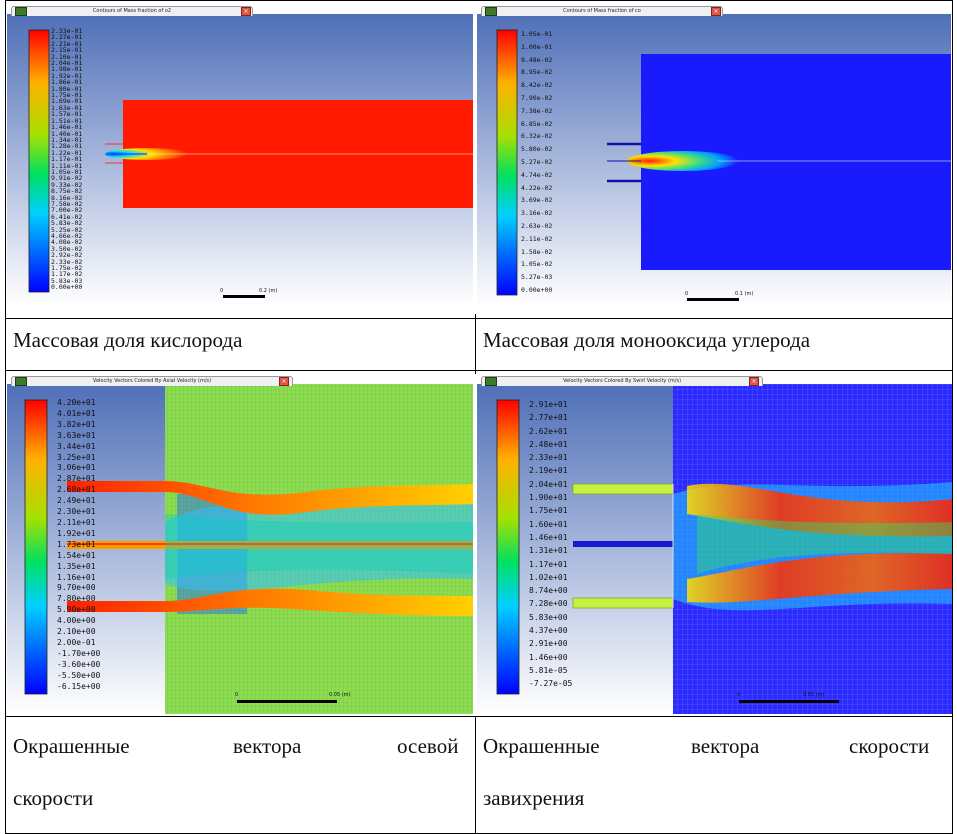 This screenshot has height=834, width=957. I want to click on colorbar-tick-label: 5.83e-02, so click(67, 223).